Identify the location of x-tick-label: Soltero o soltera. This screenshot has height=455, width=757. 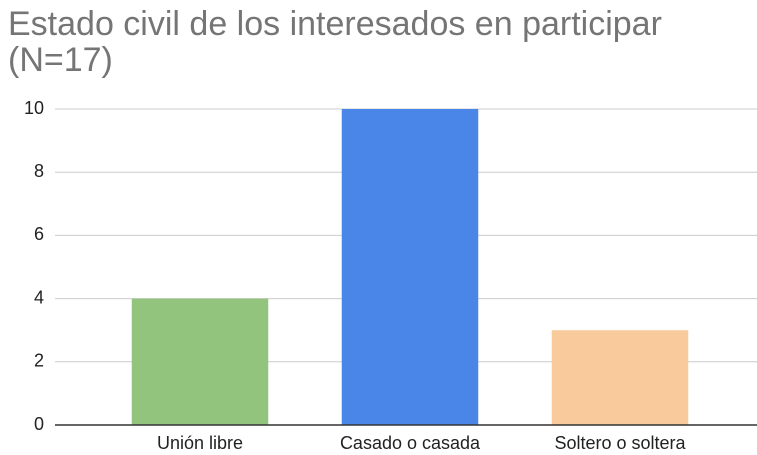
(620, 443).